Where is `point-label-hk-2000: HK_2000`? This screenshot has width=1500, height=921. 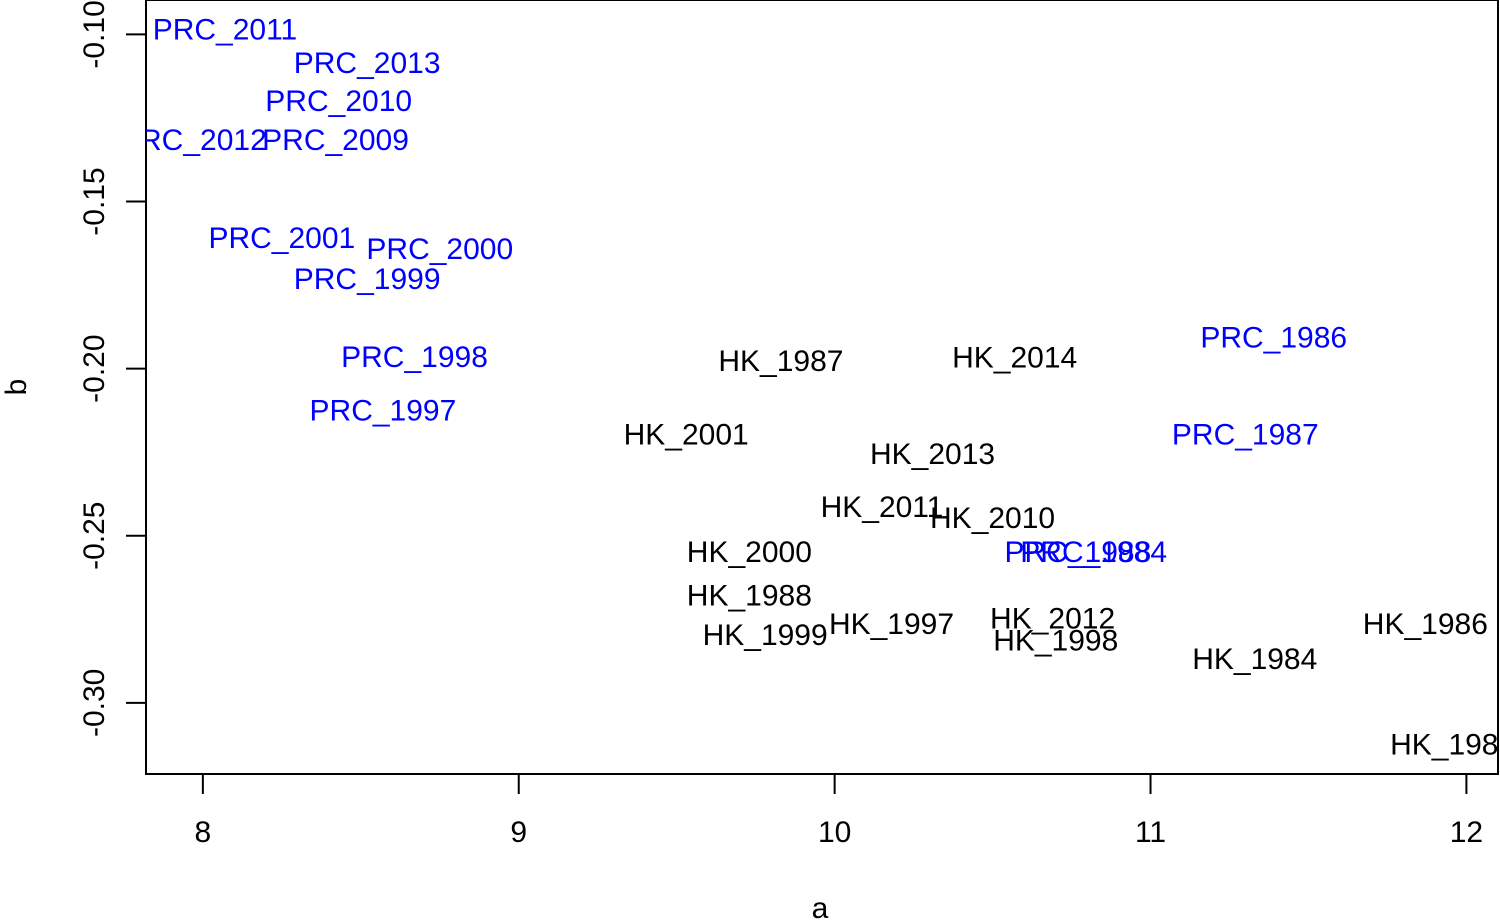 point-label-hk-2000: HK_2000 is located at coordinates (749, 552).